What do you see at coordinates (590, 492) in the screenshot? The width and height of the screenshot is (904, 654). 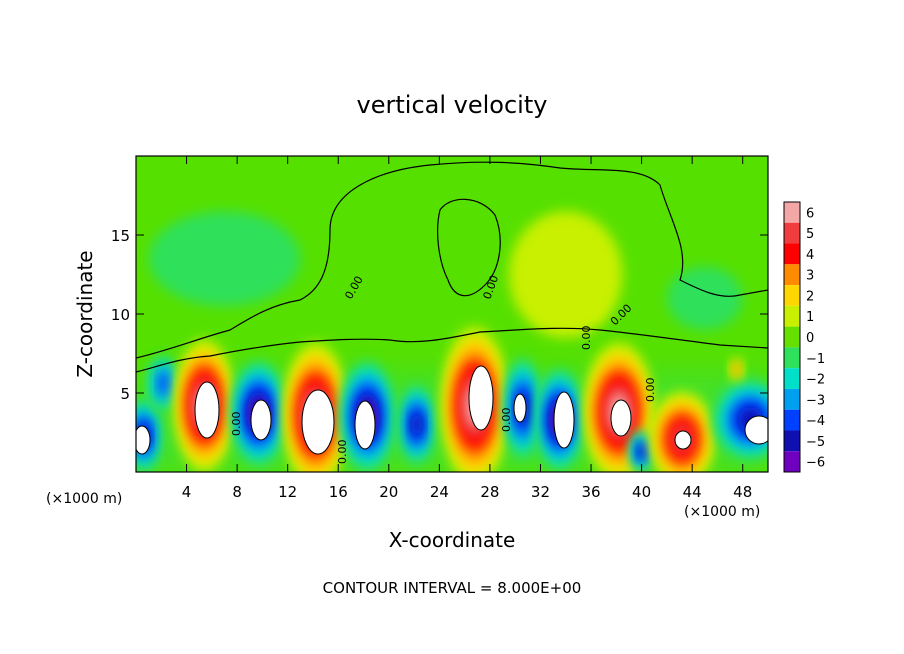 I see `x-tick-label: 36` at bounding box center [590, 492].